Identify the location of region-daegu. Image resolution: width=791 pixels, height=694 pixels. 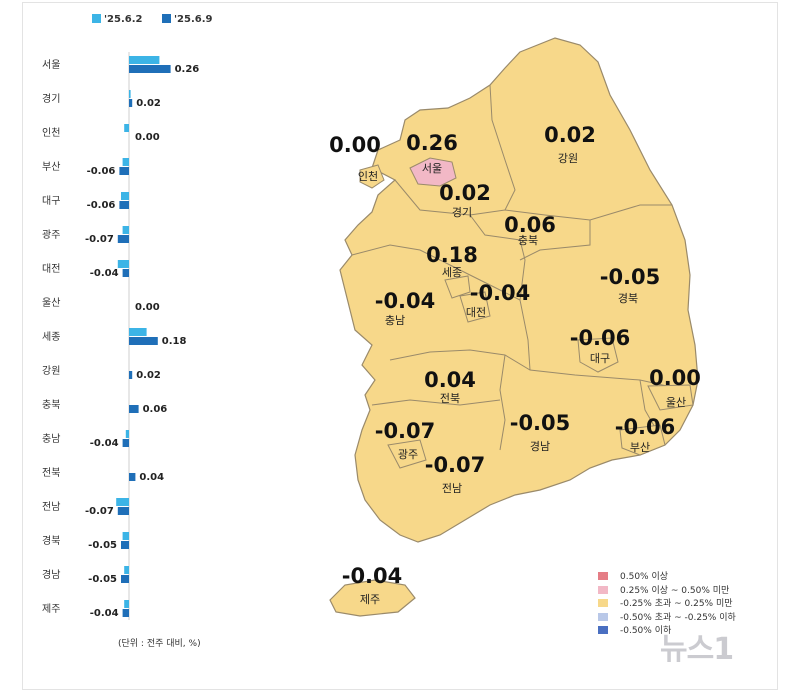
(598, 355).